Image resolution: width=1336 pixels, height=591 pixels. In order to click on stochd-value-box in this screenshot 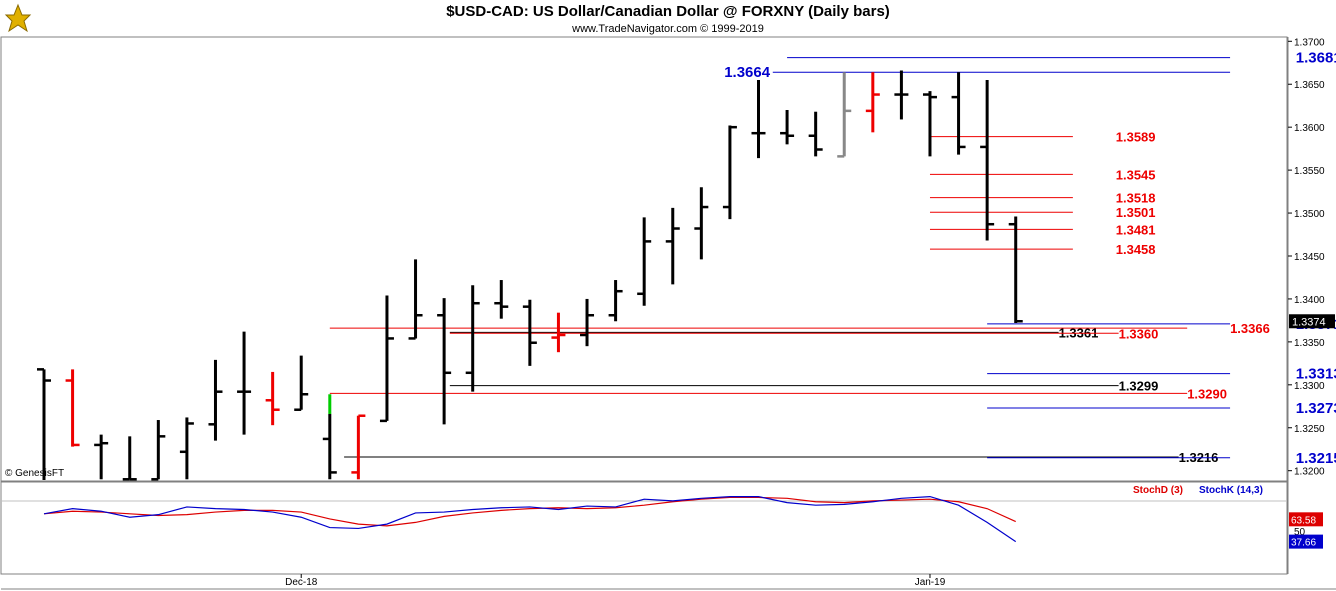, I will do `click(1306, 519)`.